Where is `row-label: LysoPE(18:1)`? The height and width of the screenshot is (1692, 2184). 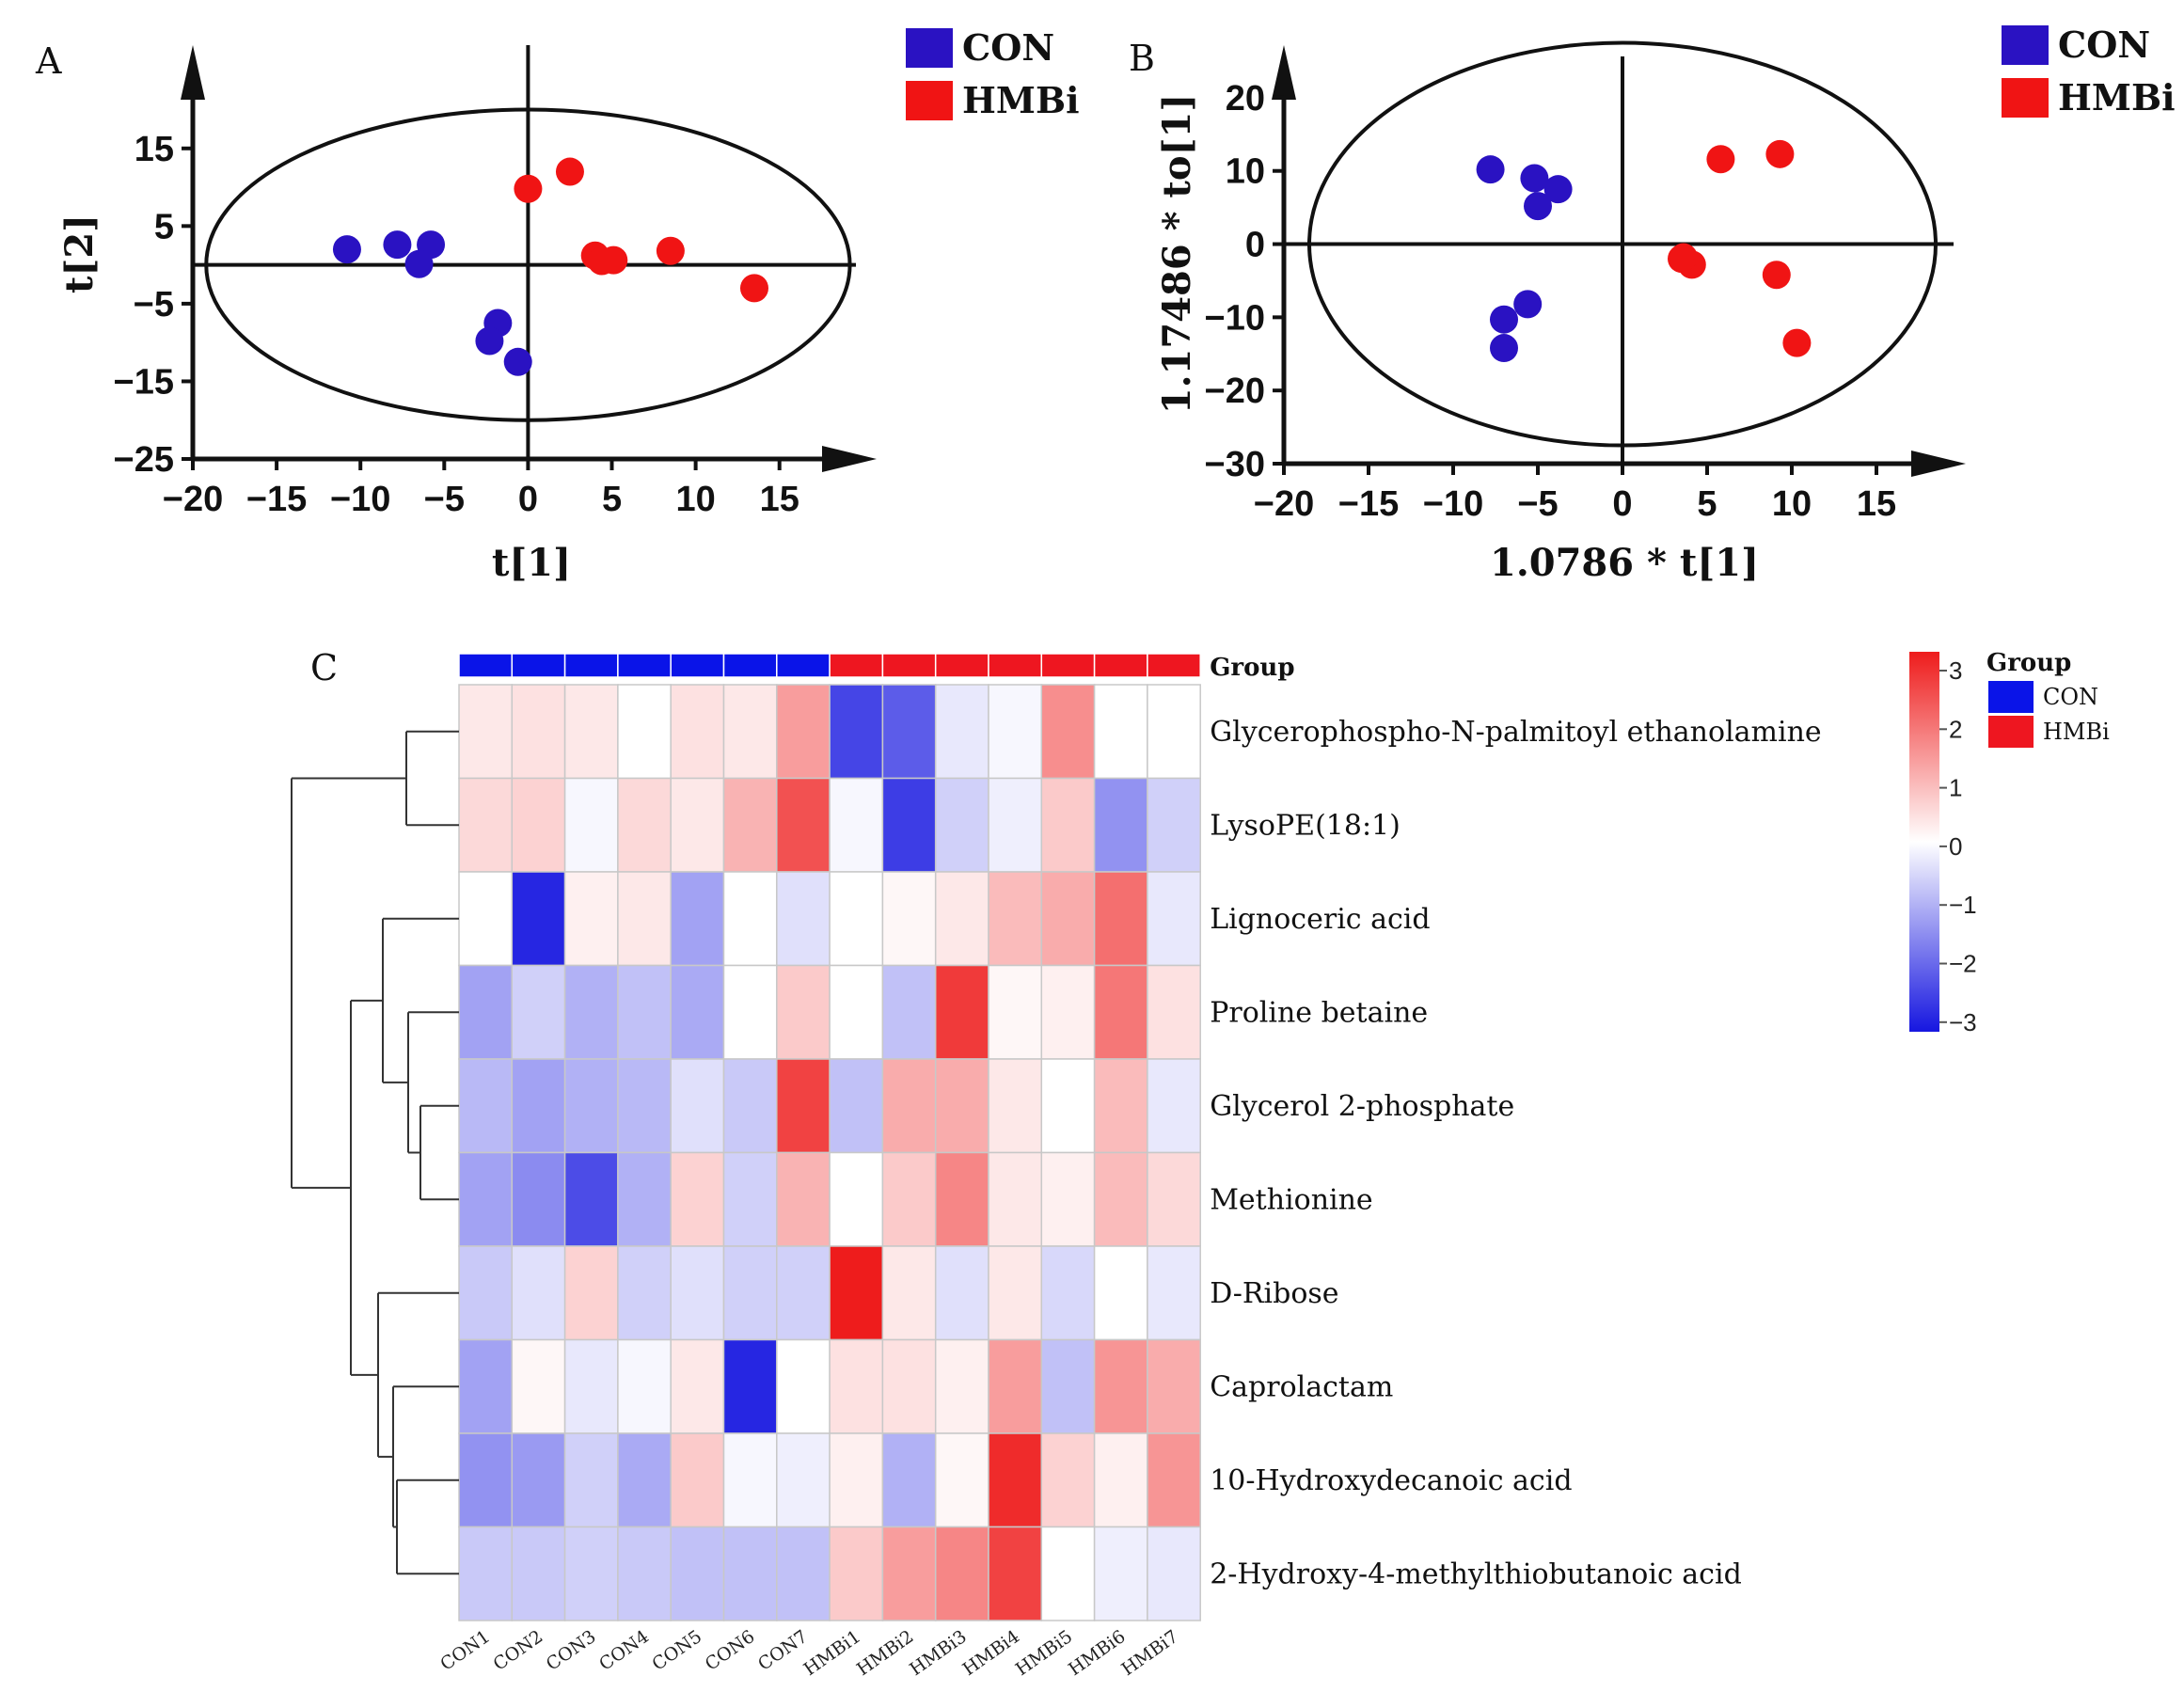
row-label: LysoPE(18:1) is located at coordinates (1305, 826).